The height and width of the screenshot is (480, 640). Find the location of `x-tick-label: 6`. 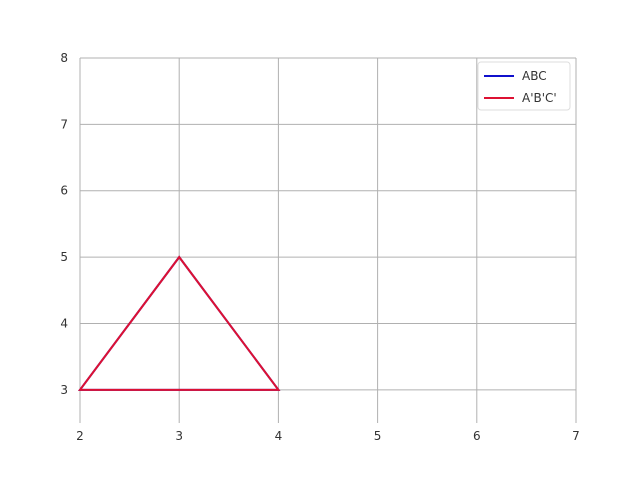

x-tick-label: 6 is located at coordinates (477, 436).